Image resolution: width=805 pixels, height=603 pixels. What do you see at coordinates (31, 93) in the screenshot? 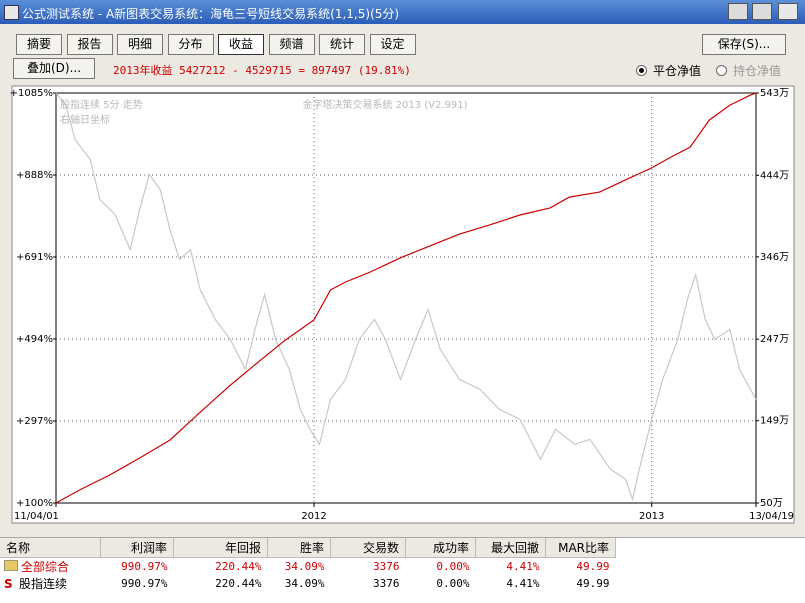
I see `y-tick-label: +1085%` at bounding box center [31, 93].